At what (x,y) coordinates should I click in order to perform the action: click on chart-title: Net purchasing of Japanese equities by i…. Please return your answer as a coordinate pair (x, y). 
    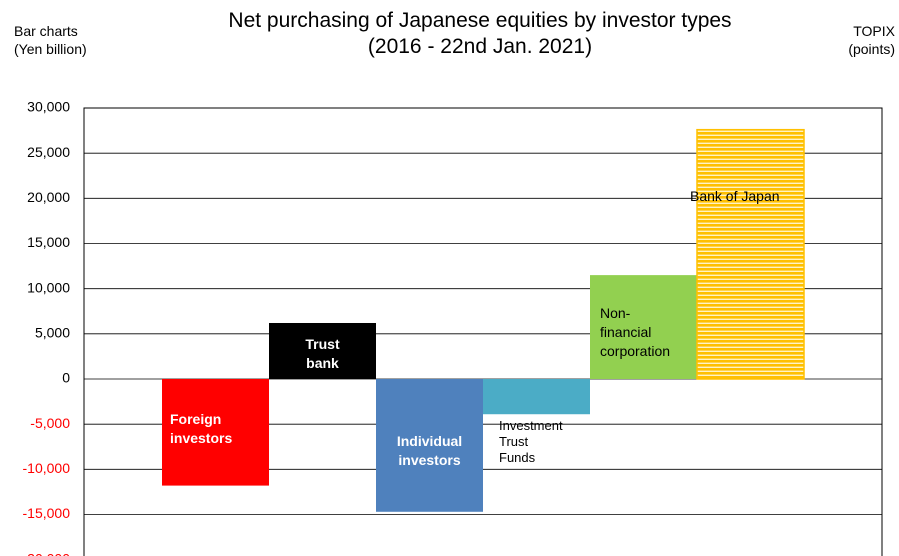
    Looking at the image, I should click on (480, 33).